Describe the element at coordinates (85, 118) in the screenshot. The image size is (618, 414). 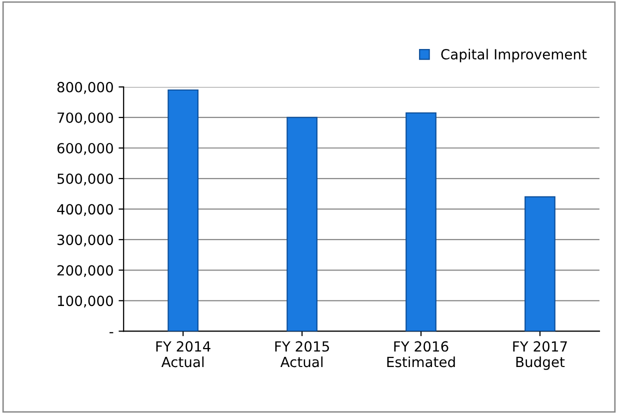
I see `y-tick-label: 700,000` at that location.